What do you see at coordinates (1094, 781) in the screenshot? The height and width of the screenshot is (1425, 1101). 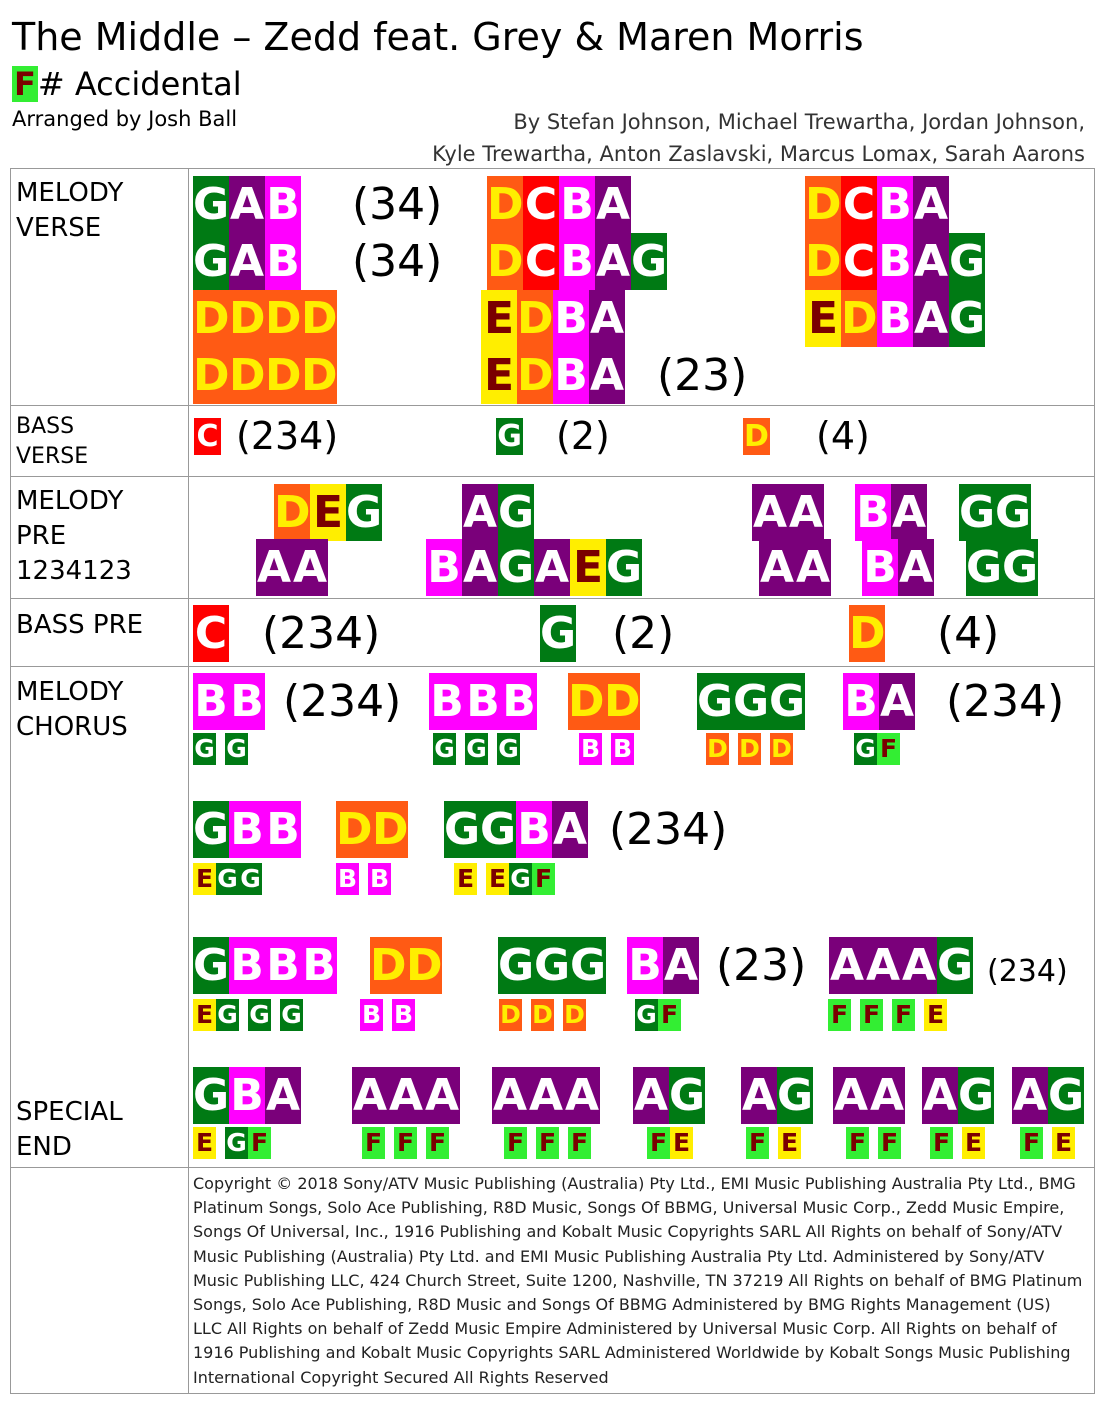 I see `table-border` at bounding box center [1094, 781].